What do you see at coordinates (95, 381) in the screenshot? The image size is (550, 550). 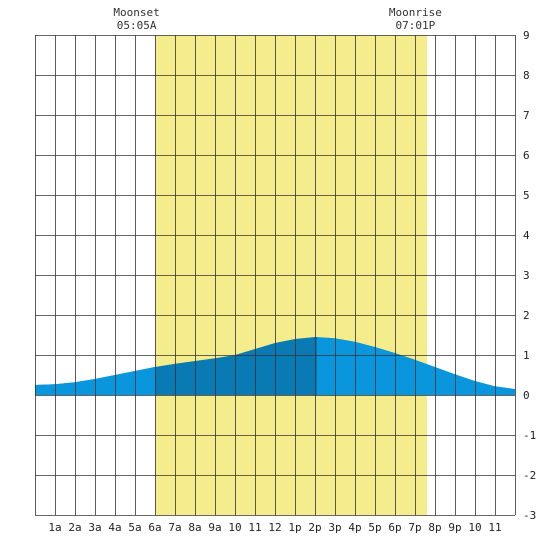 I see `tide-area-night-morning` at bounding box center [95, 381].